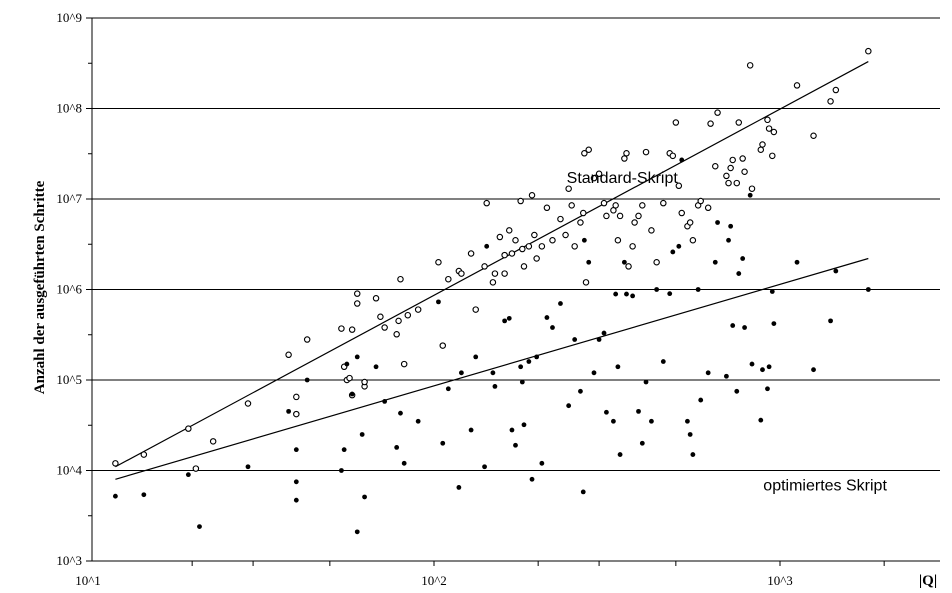 The width and height of the screenshot is (952, 593). What do you see at coordinates (825, 486) in the screenshot?
I see `annotation-label: optimiertes Skript` at bounding box center [825, 486].